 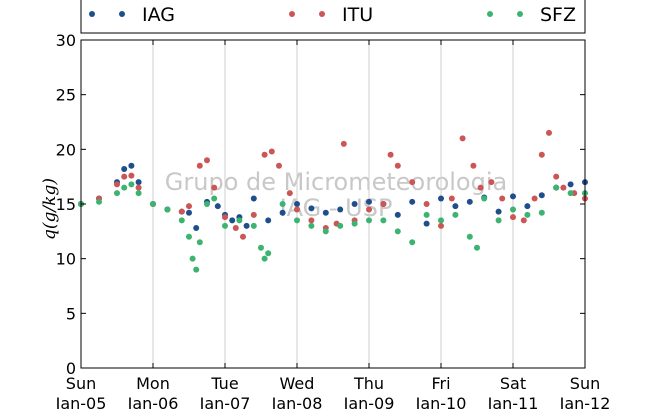 What do you see at coordinates (369, 401) in the screenshot?
I see `x-tick-date: Jan-09` at bounding box center [369, 401].